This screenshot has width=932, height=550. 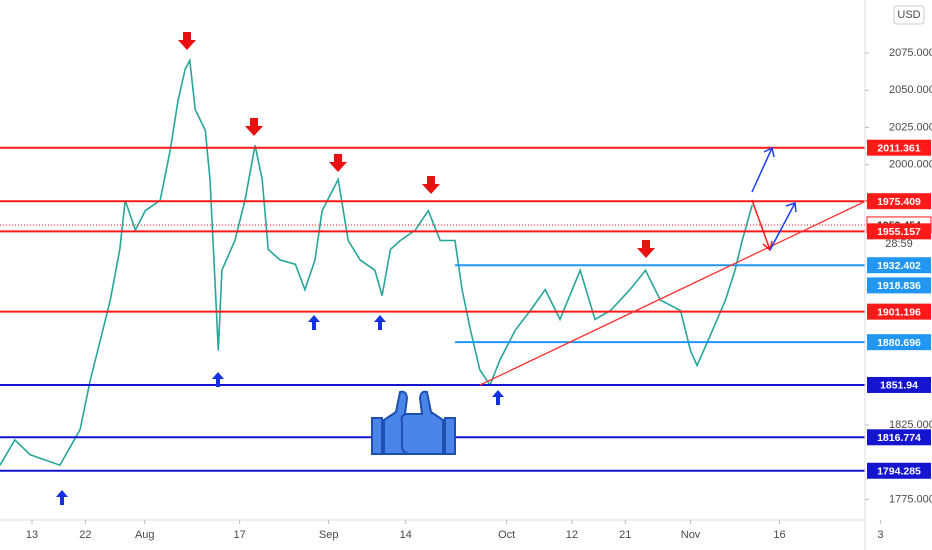 I want to click on level-label: 1880.696, so click(x=899, y=343).